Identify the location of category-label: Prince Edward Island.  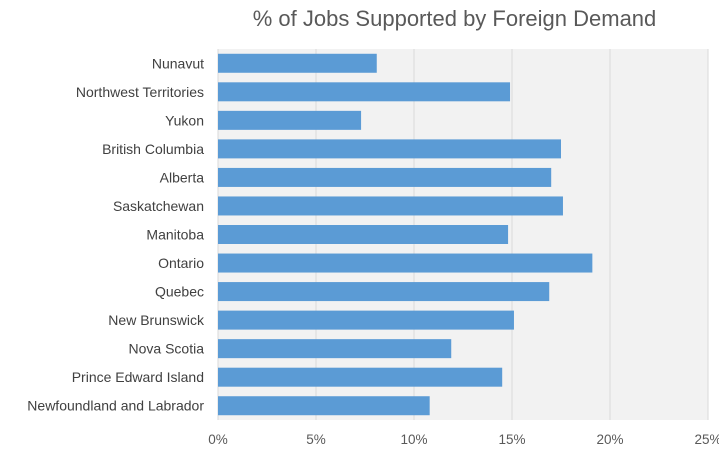
(138, 377).